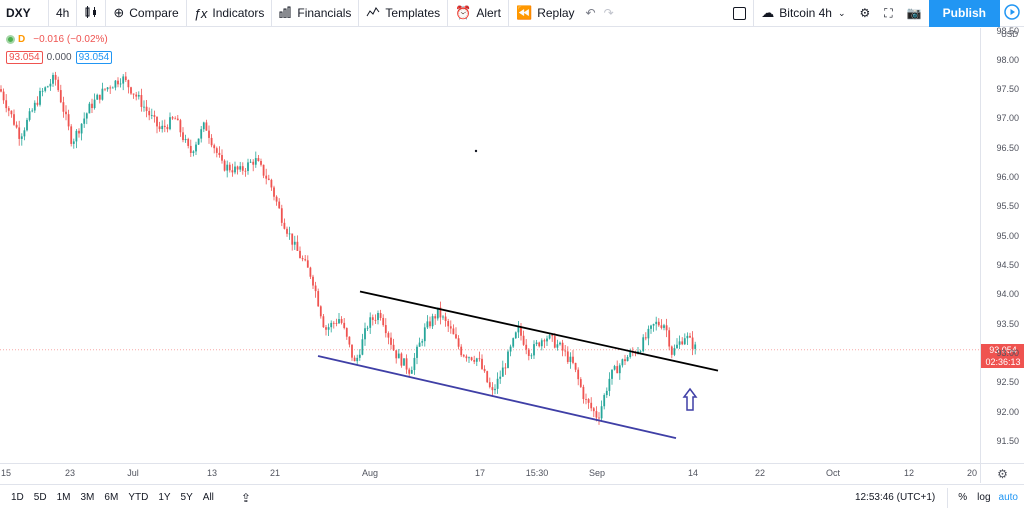 Image resolution: width=1024 pixels, height=510 pixels. What do you see at coordinates (212, 473) in the screenshot?
I see `time-tick-label: 13` at bounding box center [212, 473].